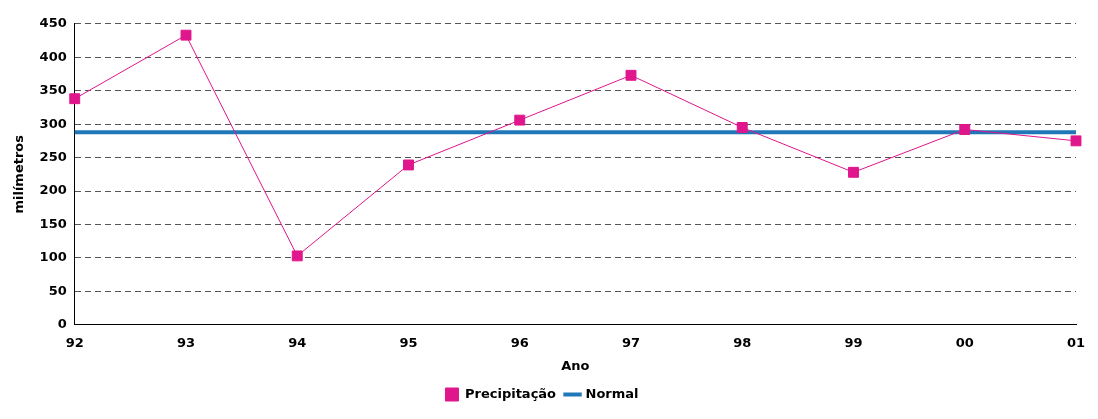  I want to click on y-tick-label: 100, so click(53, 257).